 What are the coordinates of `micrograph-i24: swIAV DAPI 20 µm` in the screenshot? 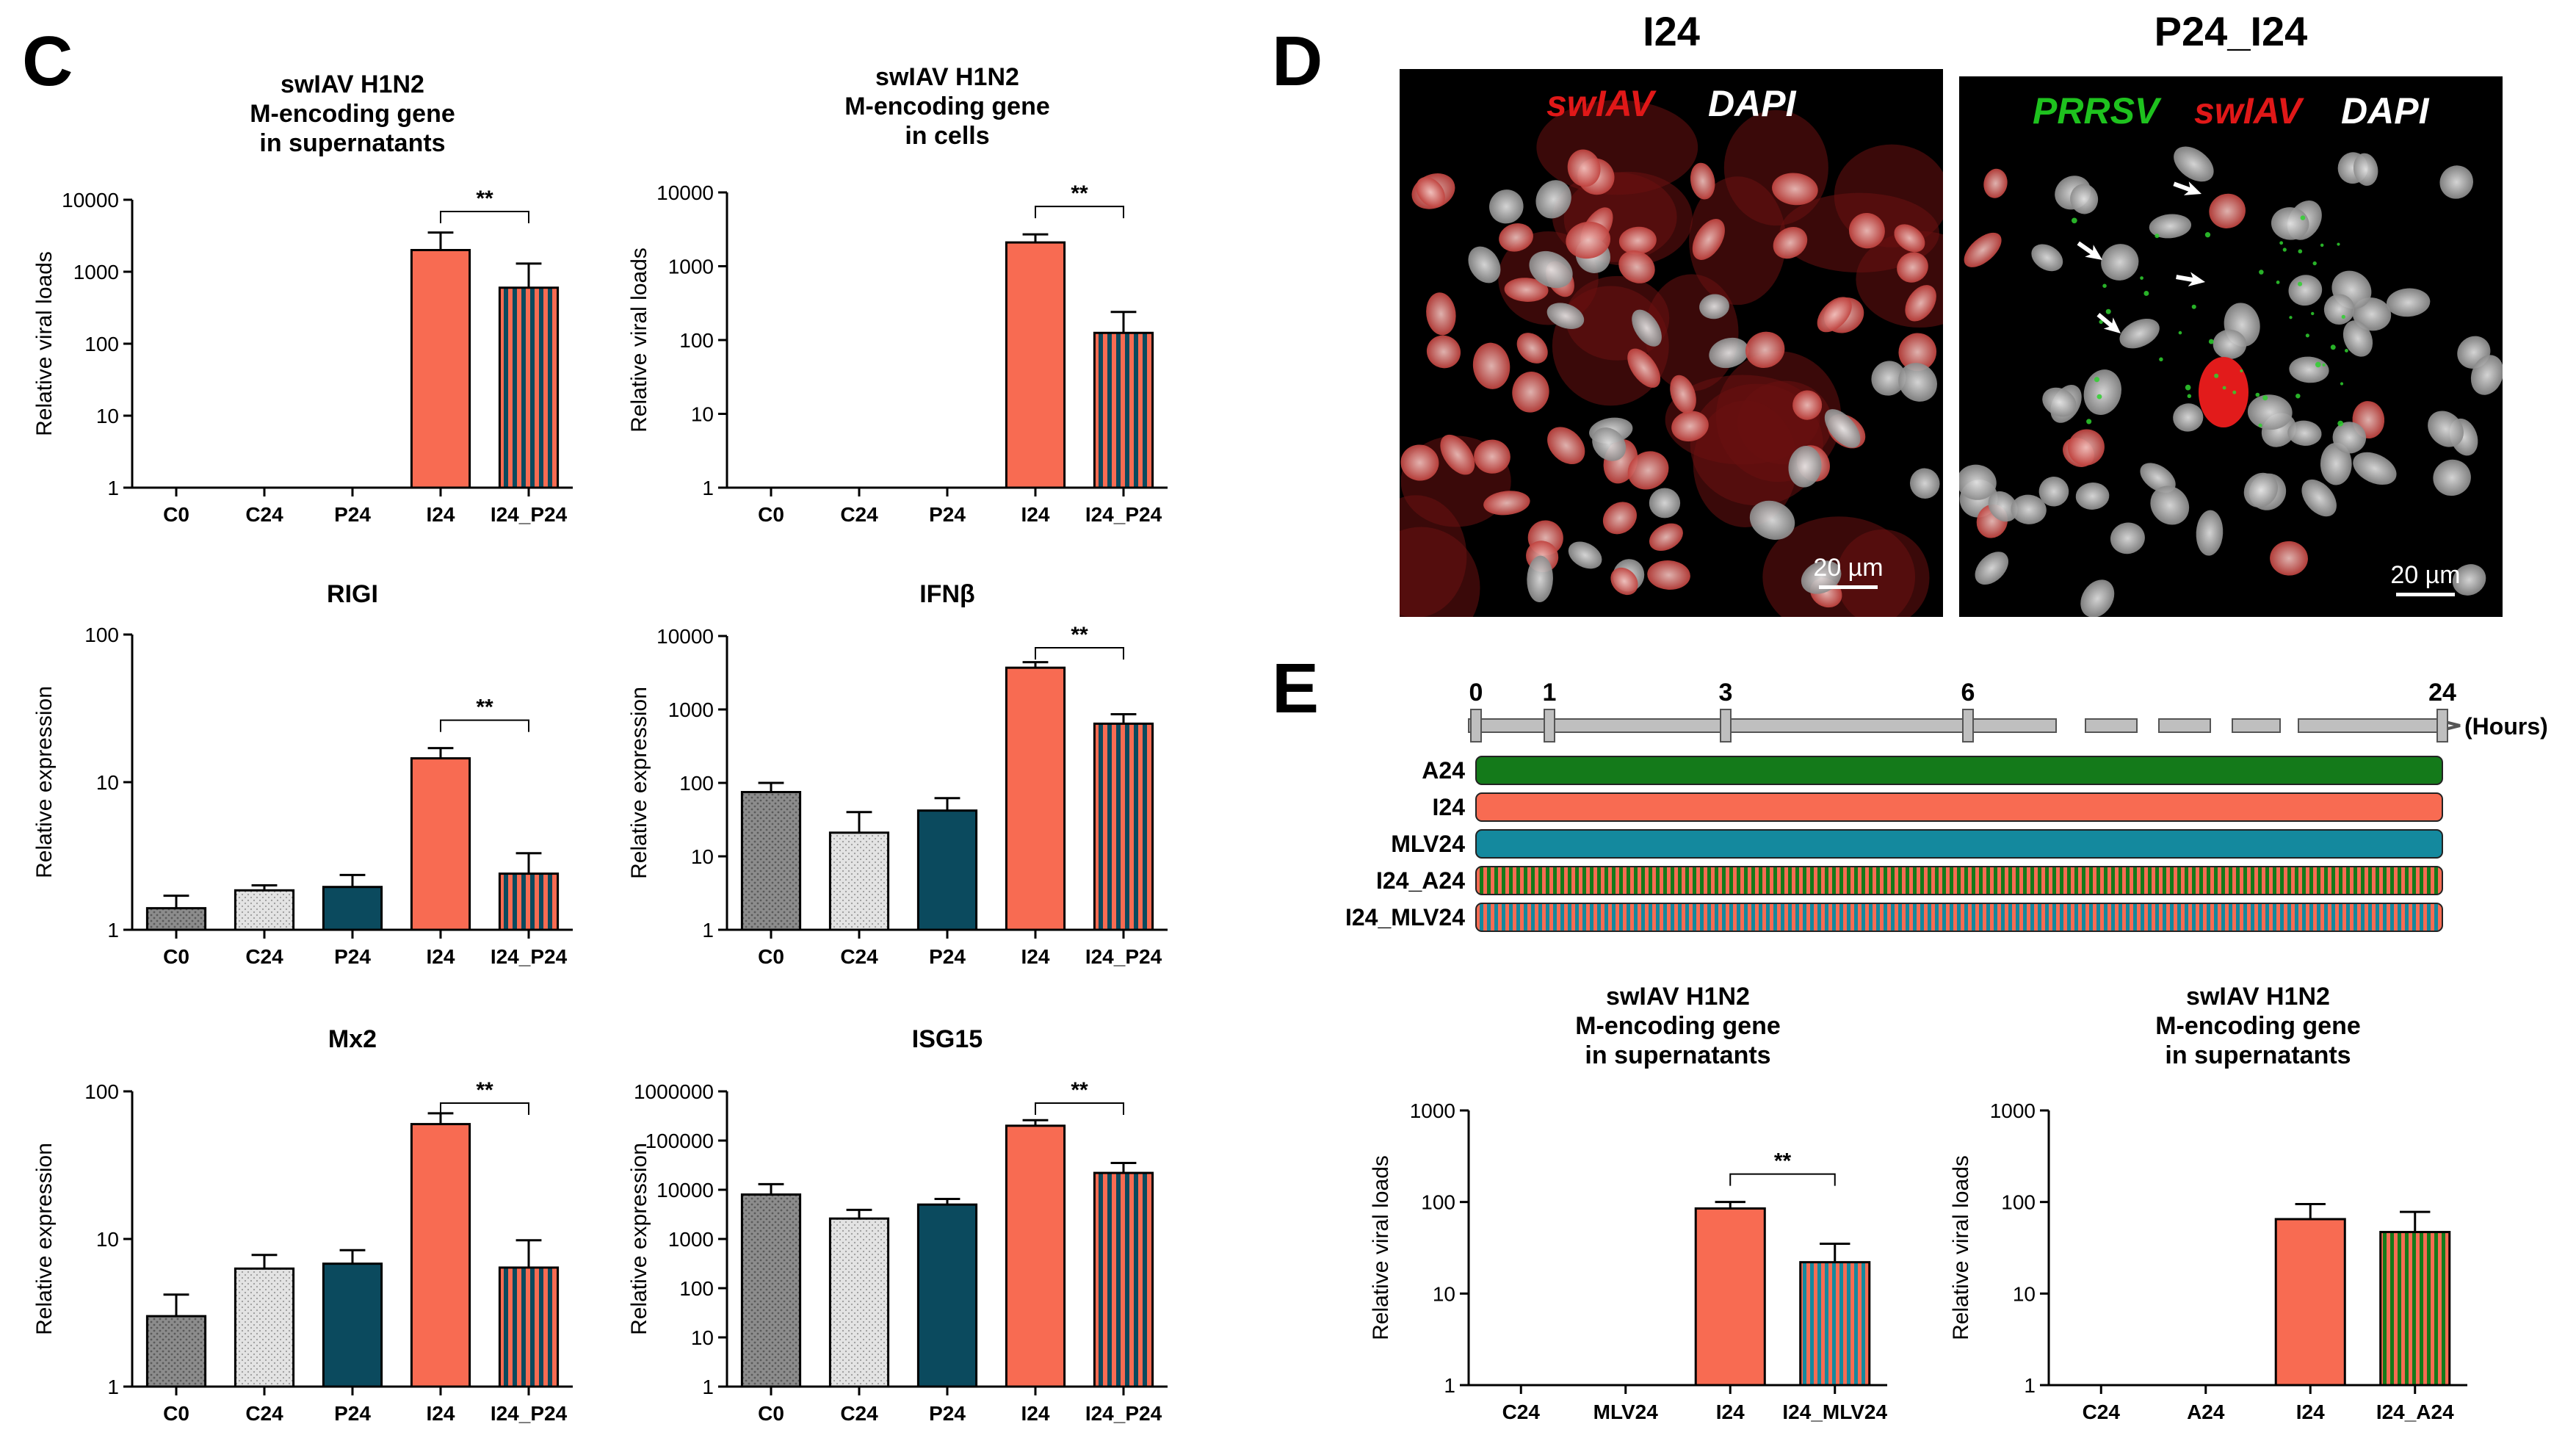 It's located at (1671, 343).